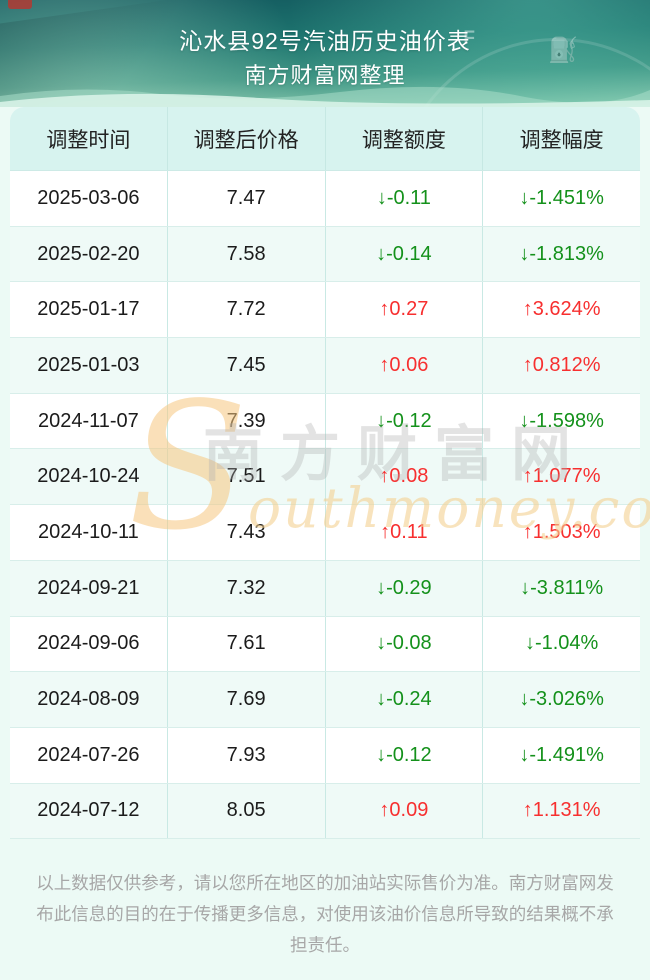 The height and width of the screenshot is (980, 650). I want to click on table-row: 2024-09-21 7.32 ↓-0.29 ↓-3.811%, so click(325, 588).